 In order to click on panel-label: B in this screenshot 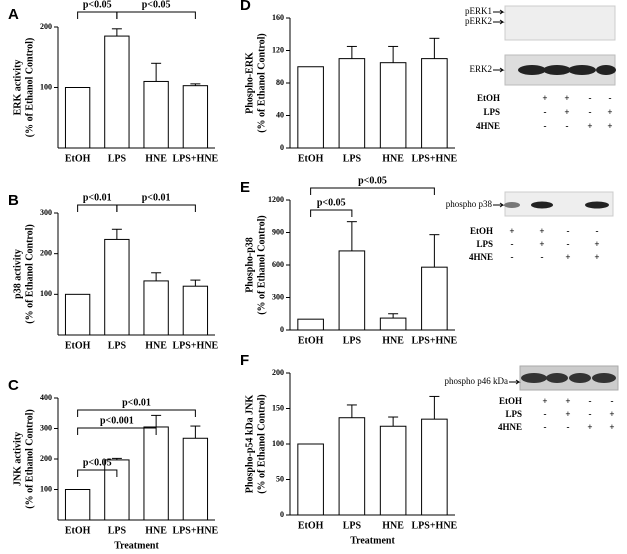, I will do `click(13, 200)`.